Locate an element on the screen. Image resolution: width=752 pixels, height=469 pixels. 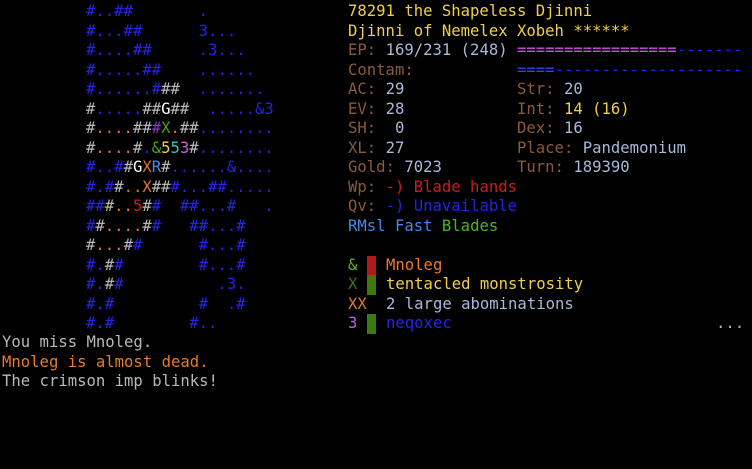
map-tiles: #..## is located at coordinates (109, 11).